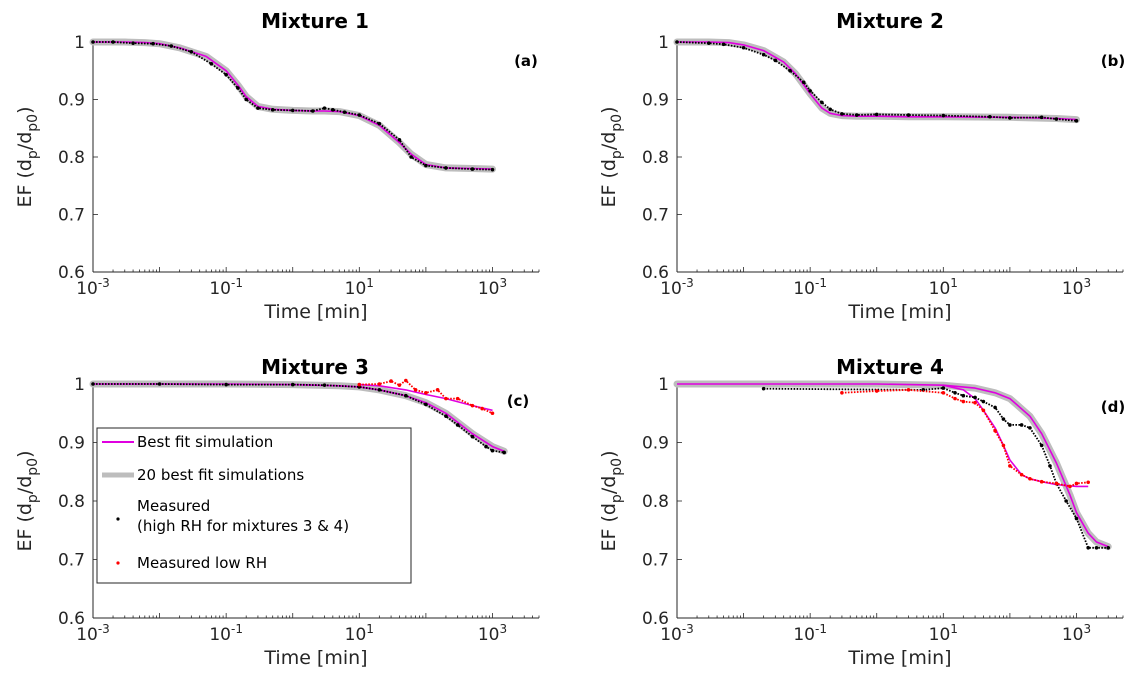 This screenshot has height=691, width=1134. I want to click on series-measured-low-trace, so click(965, 438).